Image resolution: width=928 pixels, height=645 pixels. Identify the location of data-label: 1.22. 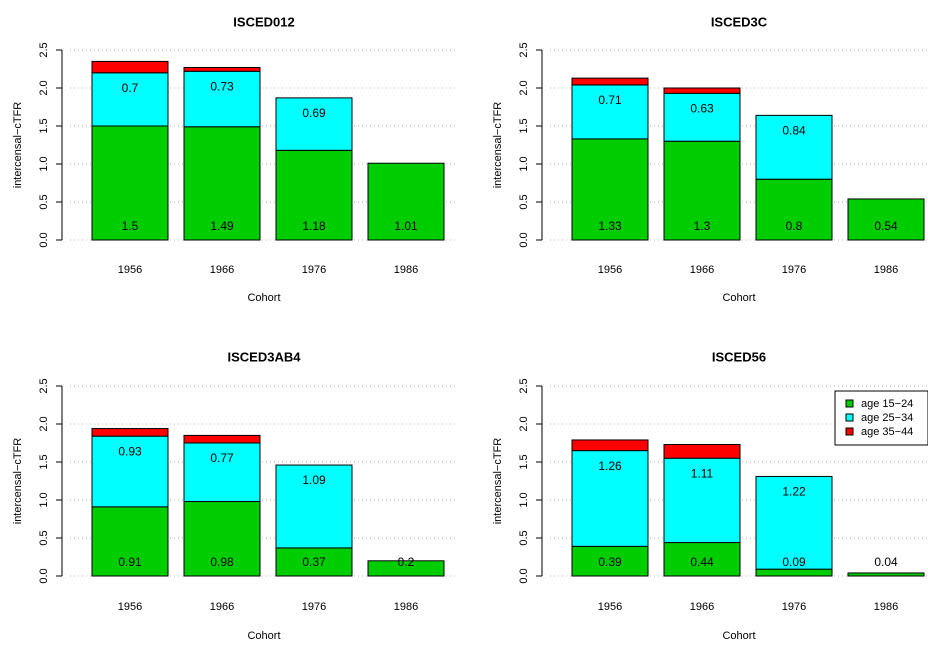
(794, 492).